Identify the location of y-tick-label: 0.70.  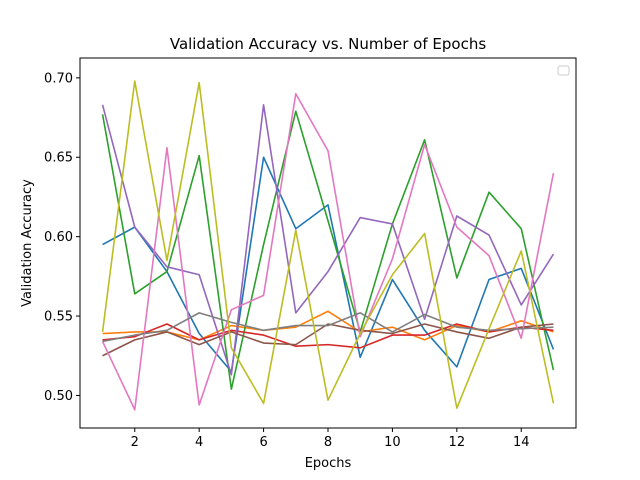
(58, 78).